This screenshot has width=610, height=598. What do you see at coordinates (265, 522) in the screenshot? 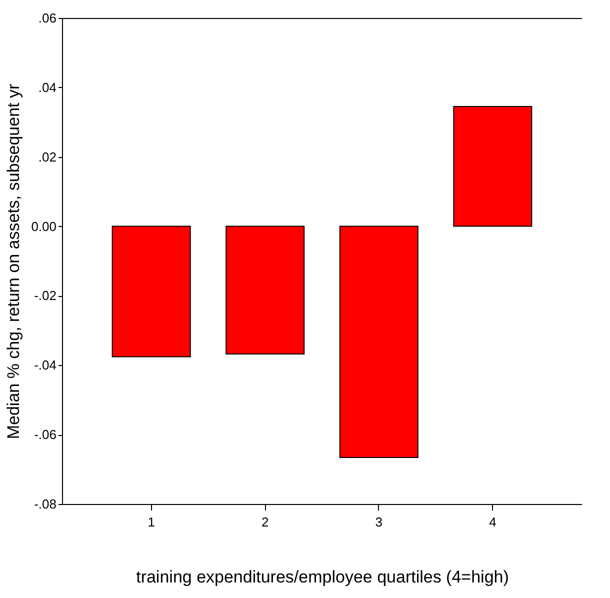
I see `x-tick-label: 2` at bounding box center [265, 522].